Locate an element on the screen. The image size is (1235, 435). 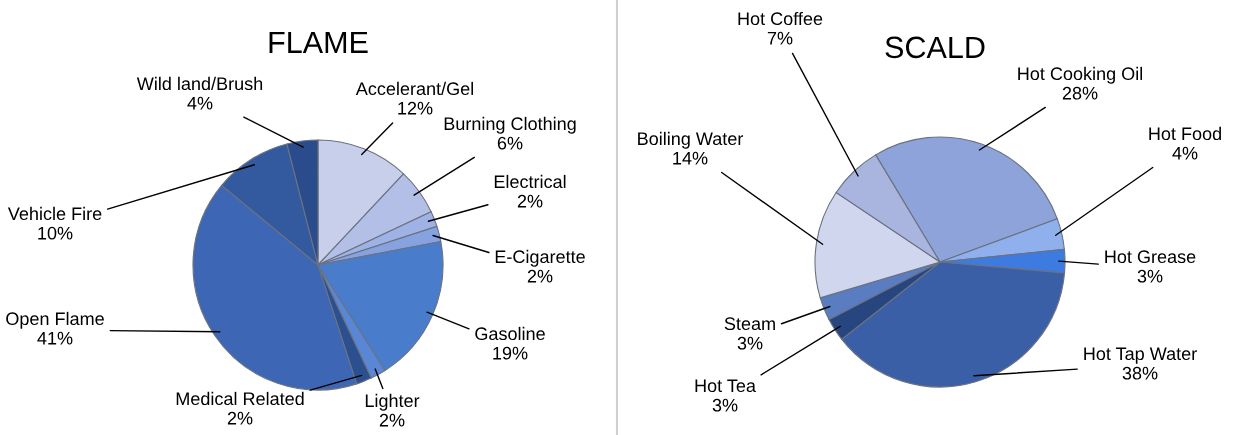
slice-label: Hot Food is located at coordinates (1185, 133).